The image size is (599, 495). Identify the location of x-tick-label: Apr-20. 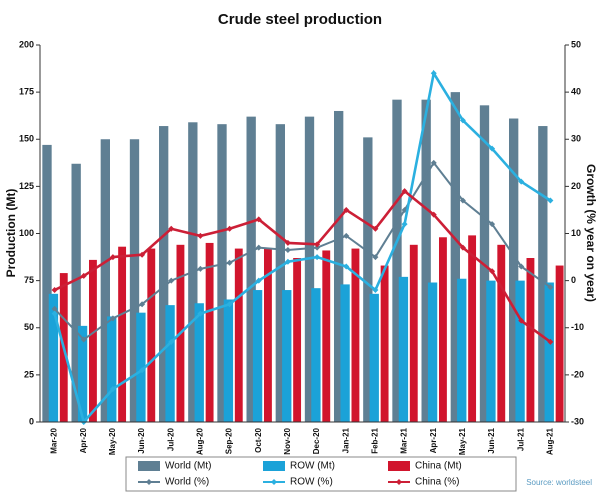
(83, 440).